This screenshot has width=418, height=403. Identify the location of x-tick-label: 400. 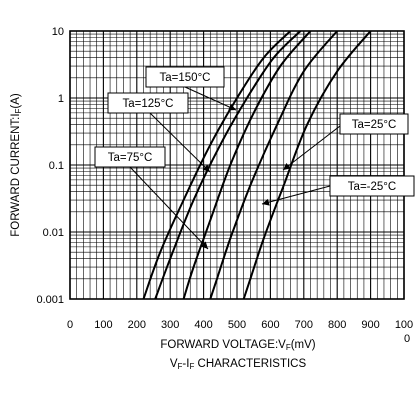
(203, 325).